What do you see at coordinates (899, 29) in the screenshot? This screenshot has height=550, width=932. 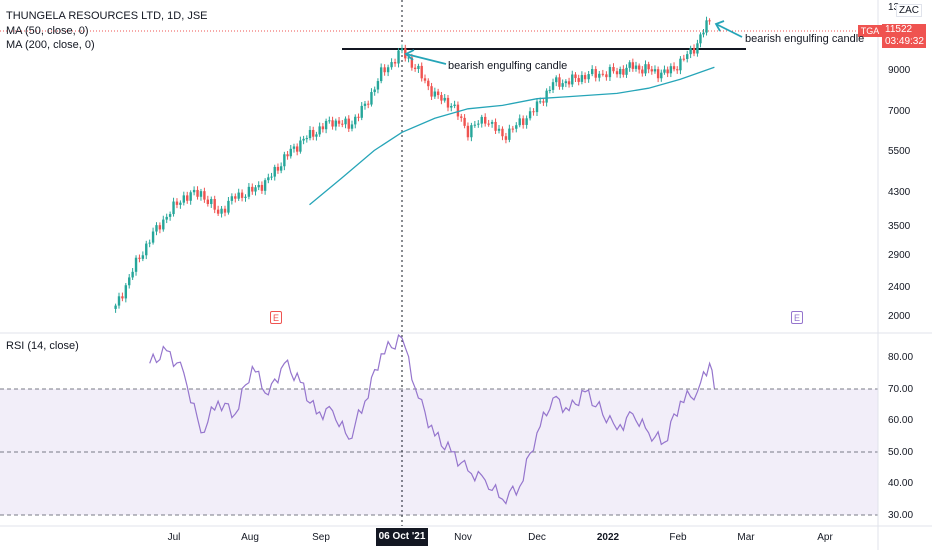 I see `last-price-value: 11522` at bounding box center [899, 29].